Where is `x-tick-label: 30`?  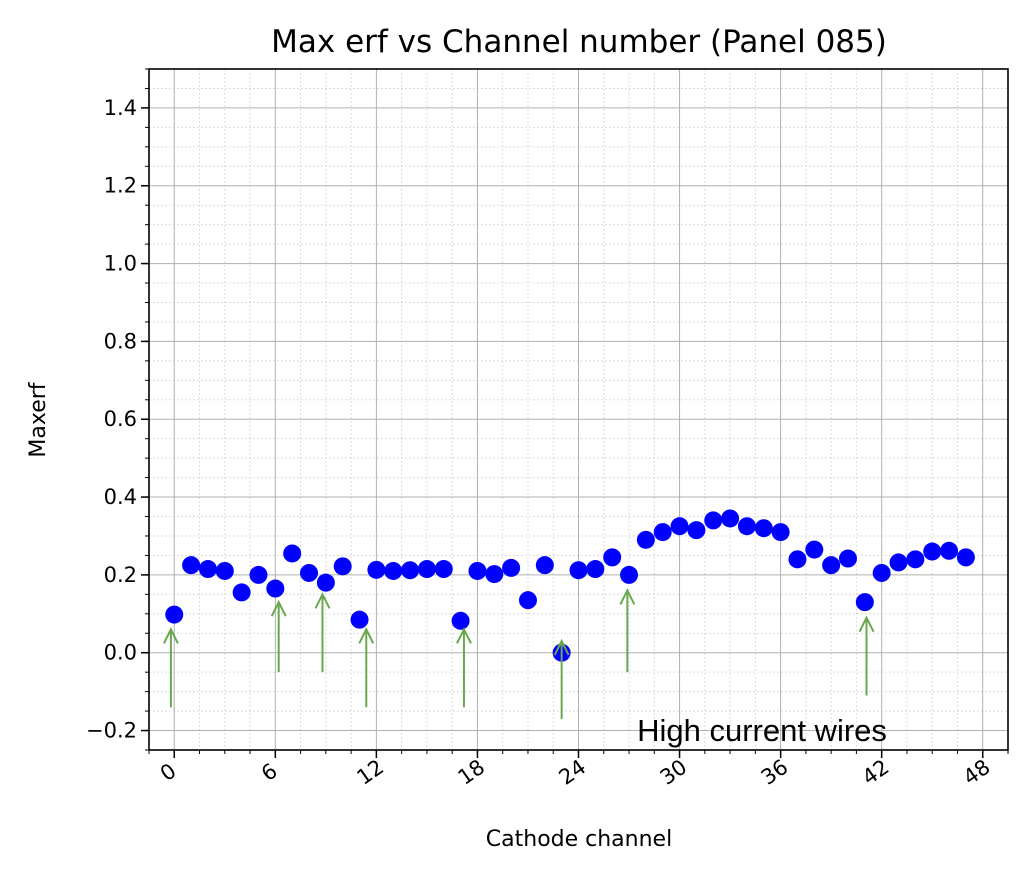
x-tick-label: 30 is located at coordinates (674, 772).